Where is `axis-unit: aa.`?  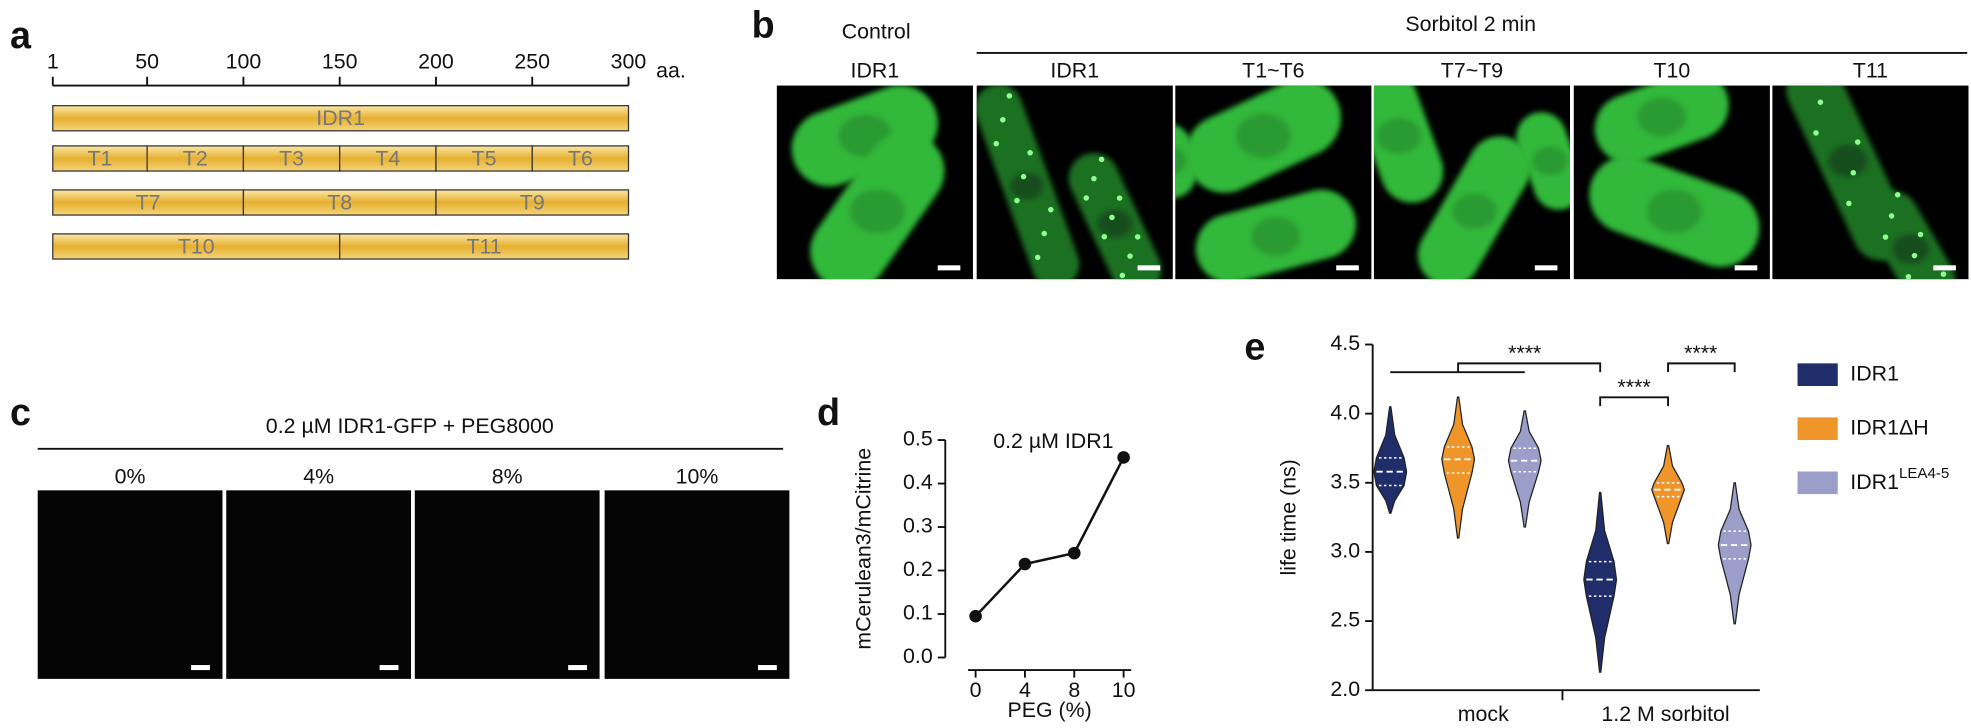
axis-unit: aa. is located at coordinates (671, 70).